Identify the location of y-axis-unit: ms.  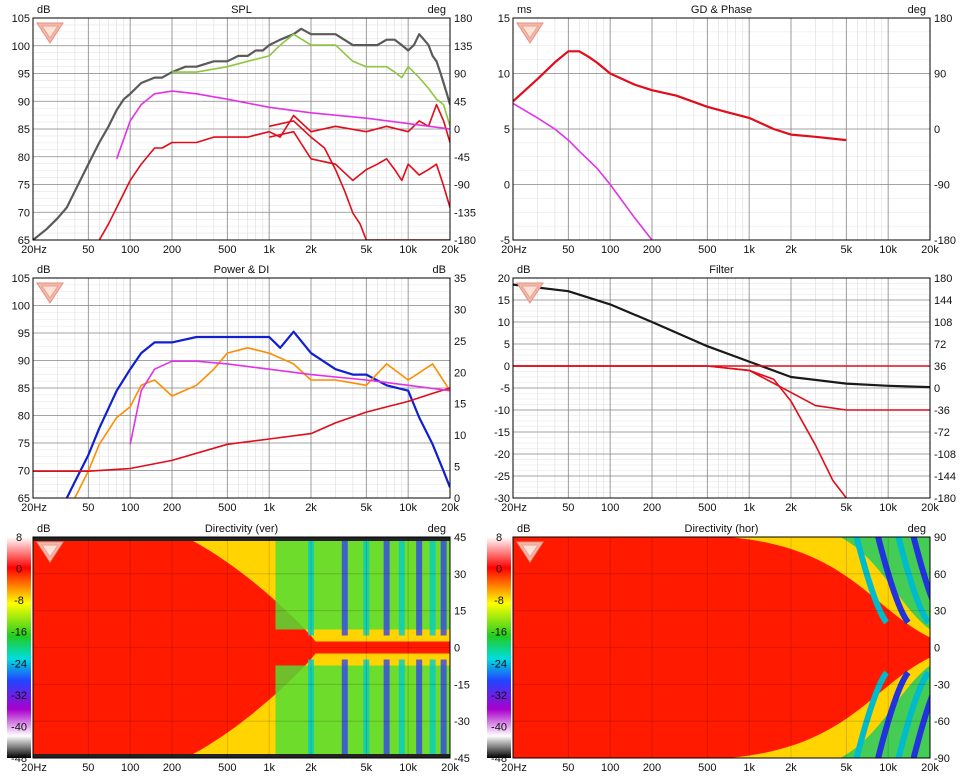
(524, 10).